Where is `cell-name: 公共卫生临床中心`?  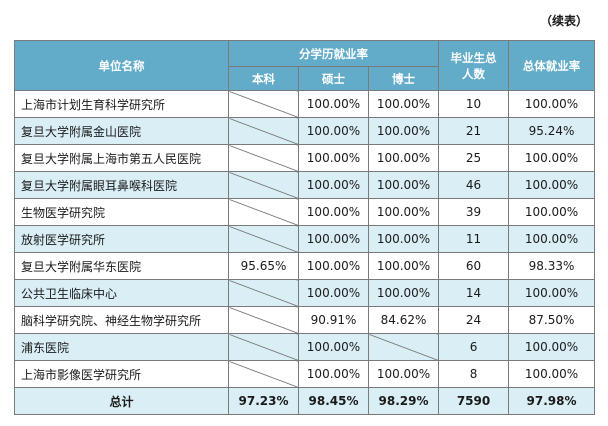
cell-name: 公共卫生临床中心 is located at coordinates (121, 293).